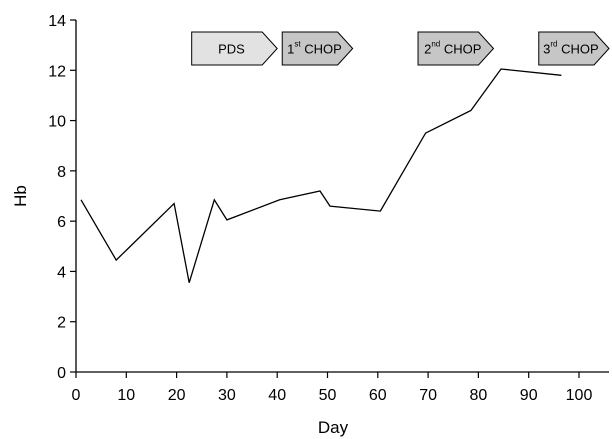  I want to click on y-tick-label: 2, so click(61, 323).